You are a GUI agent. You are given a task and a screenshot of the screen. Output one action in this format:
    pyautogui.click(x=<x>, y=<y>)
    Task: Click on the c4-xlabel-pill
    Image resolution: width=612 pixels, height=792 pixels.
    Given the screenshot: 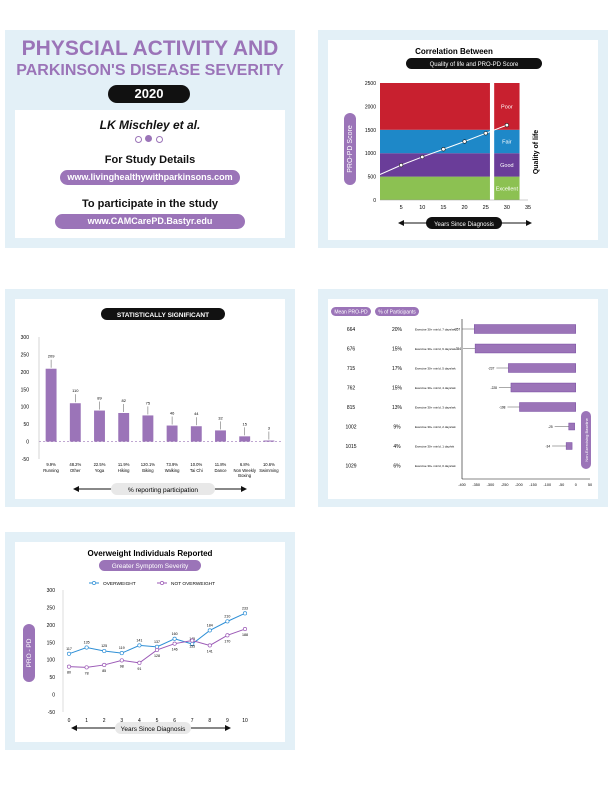 What is the action you would take?
    pyautogui.click(x=153, y=728)
    